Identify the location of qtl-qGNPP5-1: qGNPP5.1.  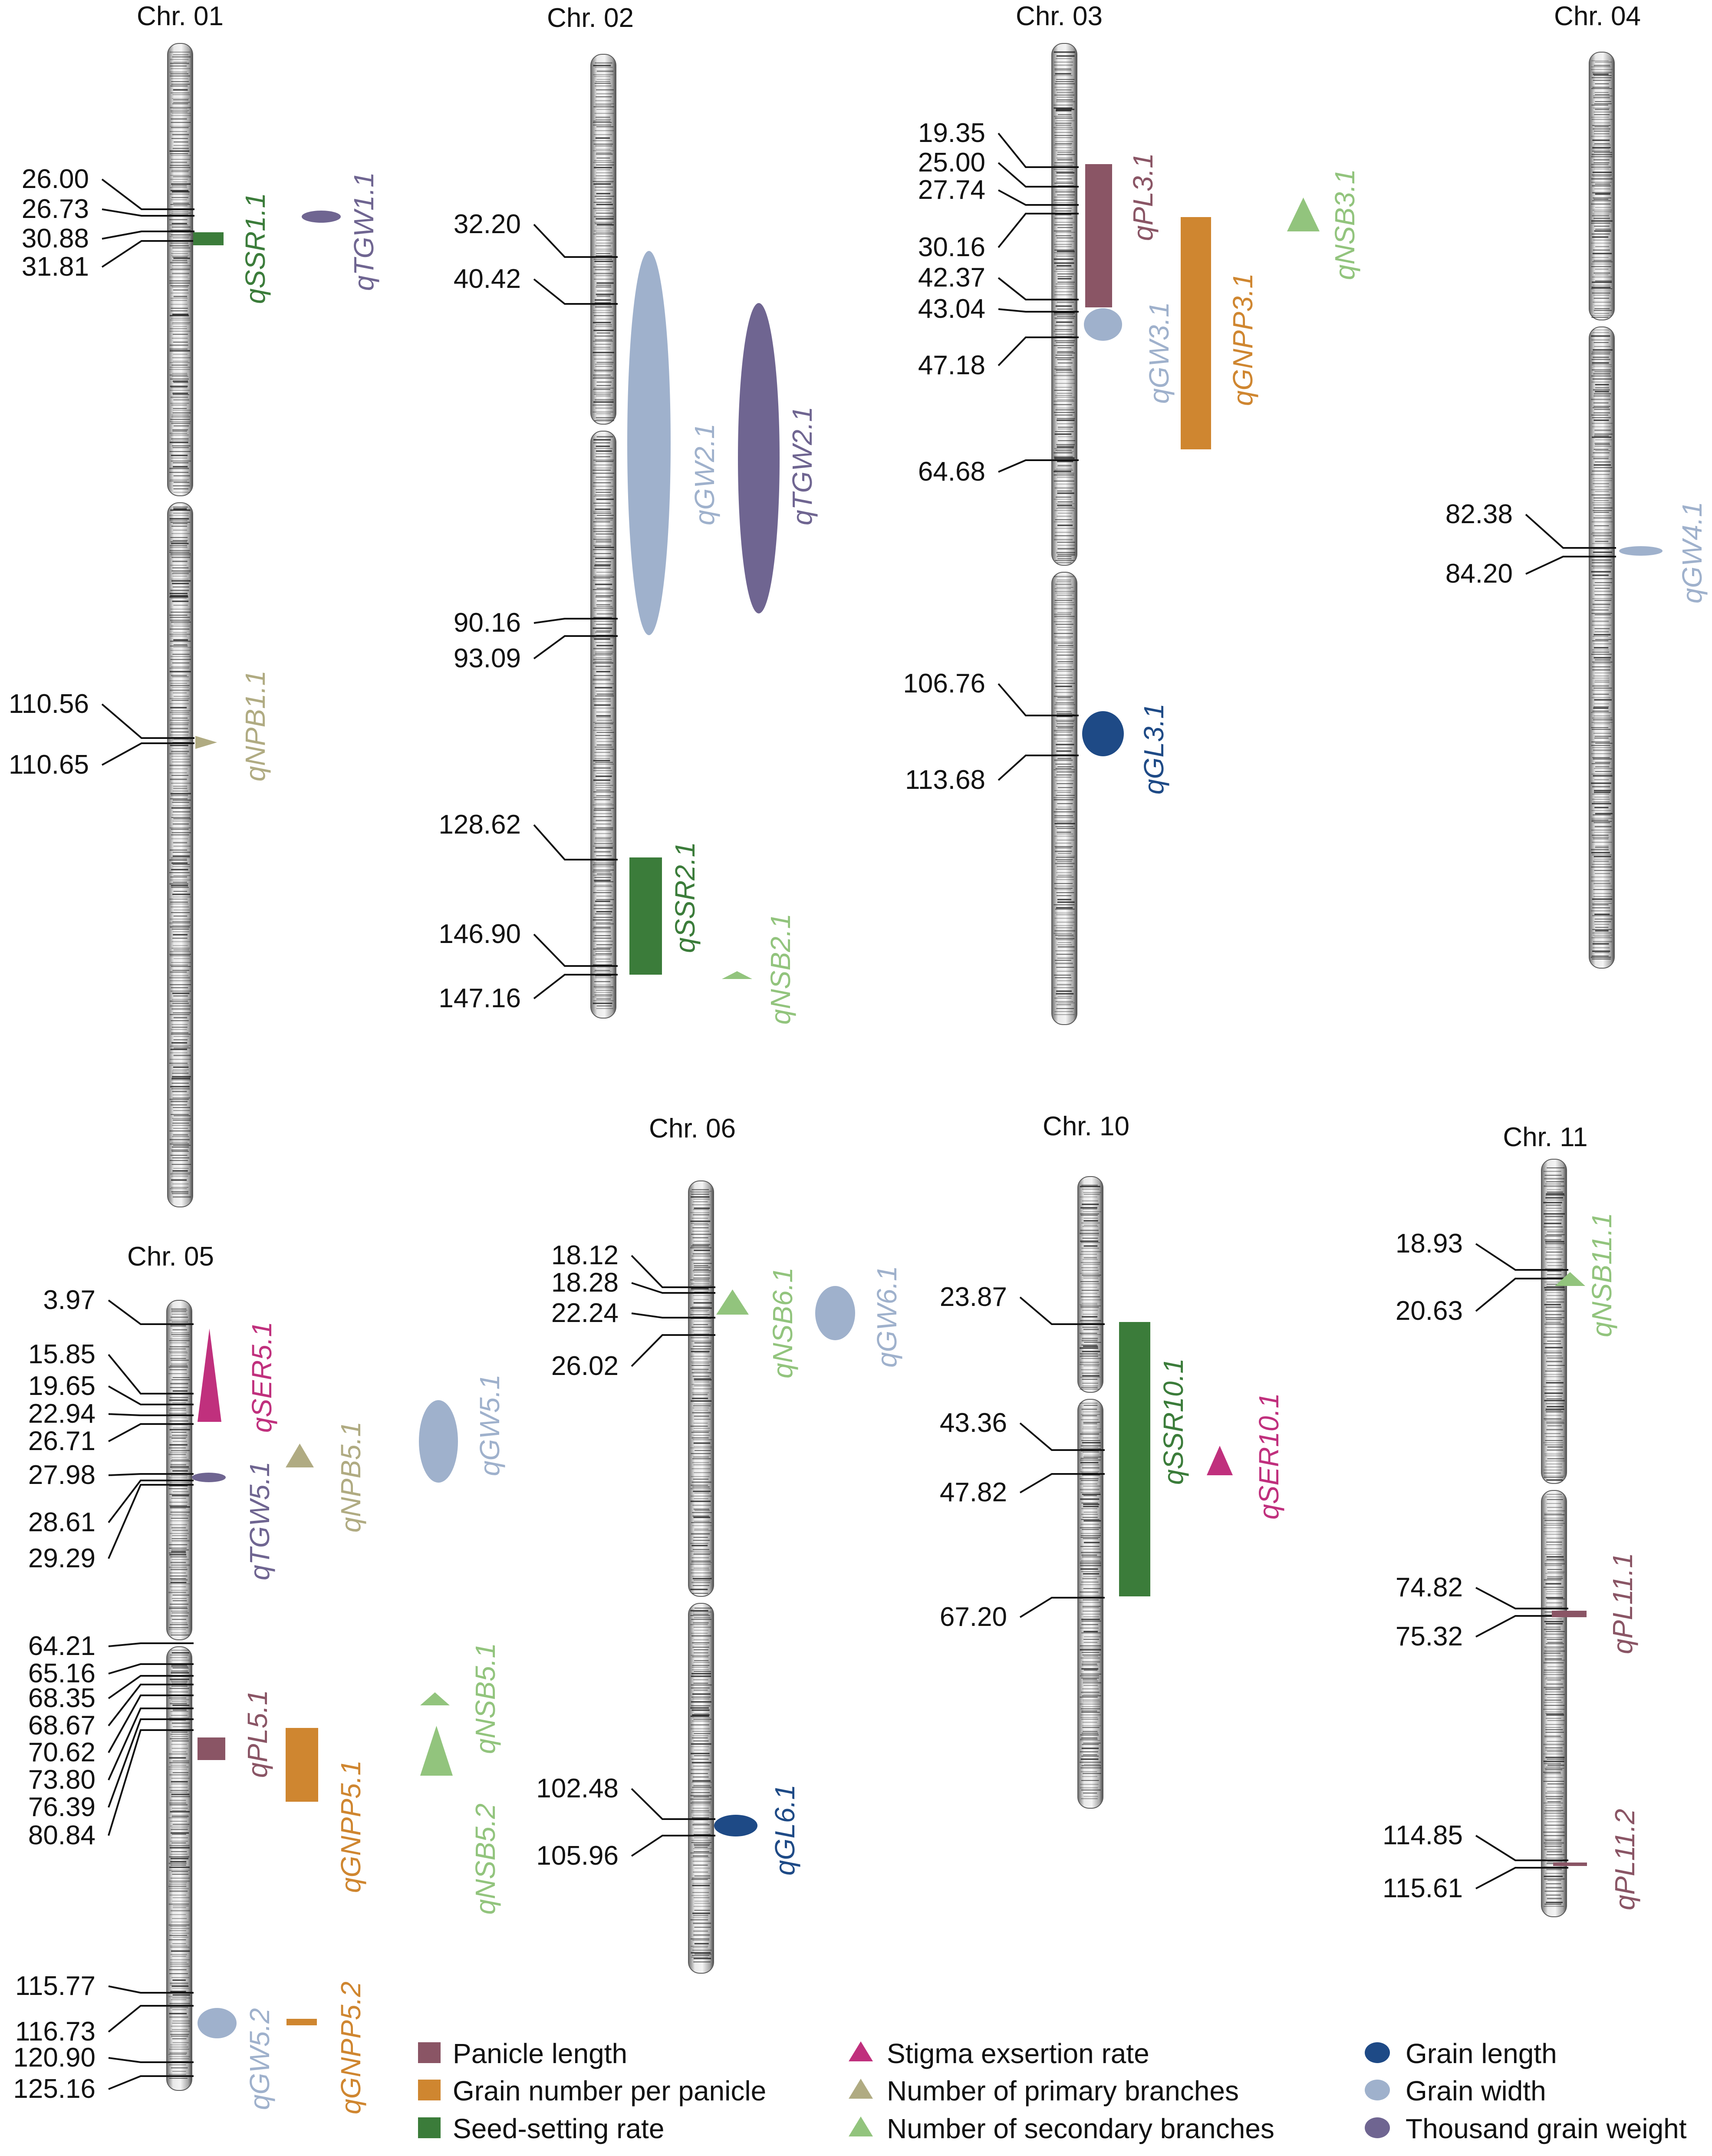
(326, 1810).